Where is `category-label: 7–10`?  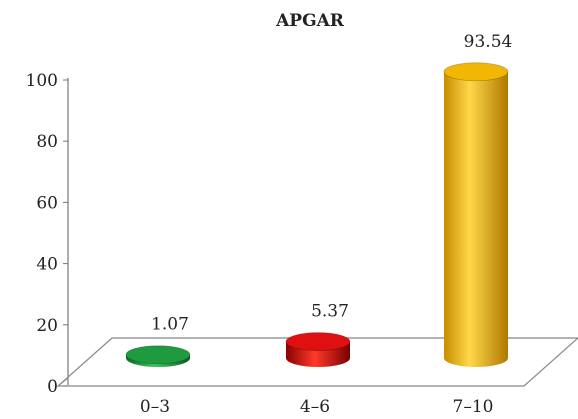
category-label: 7–10 is located at coordinates (473, 407).